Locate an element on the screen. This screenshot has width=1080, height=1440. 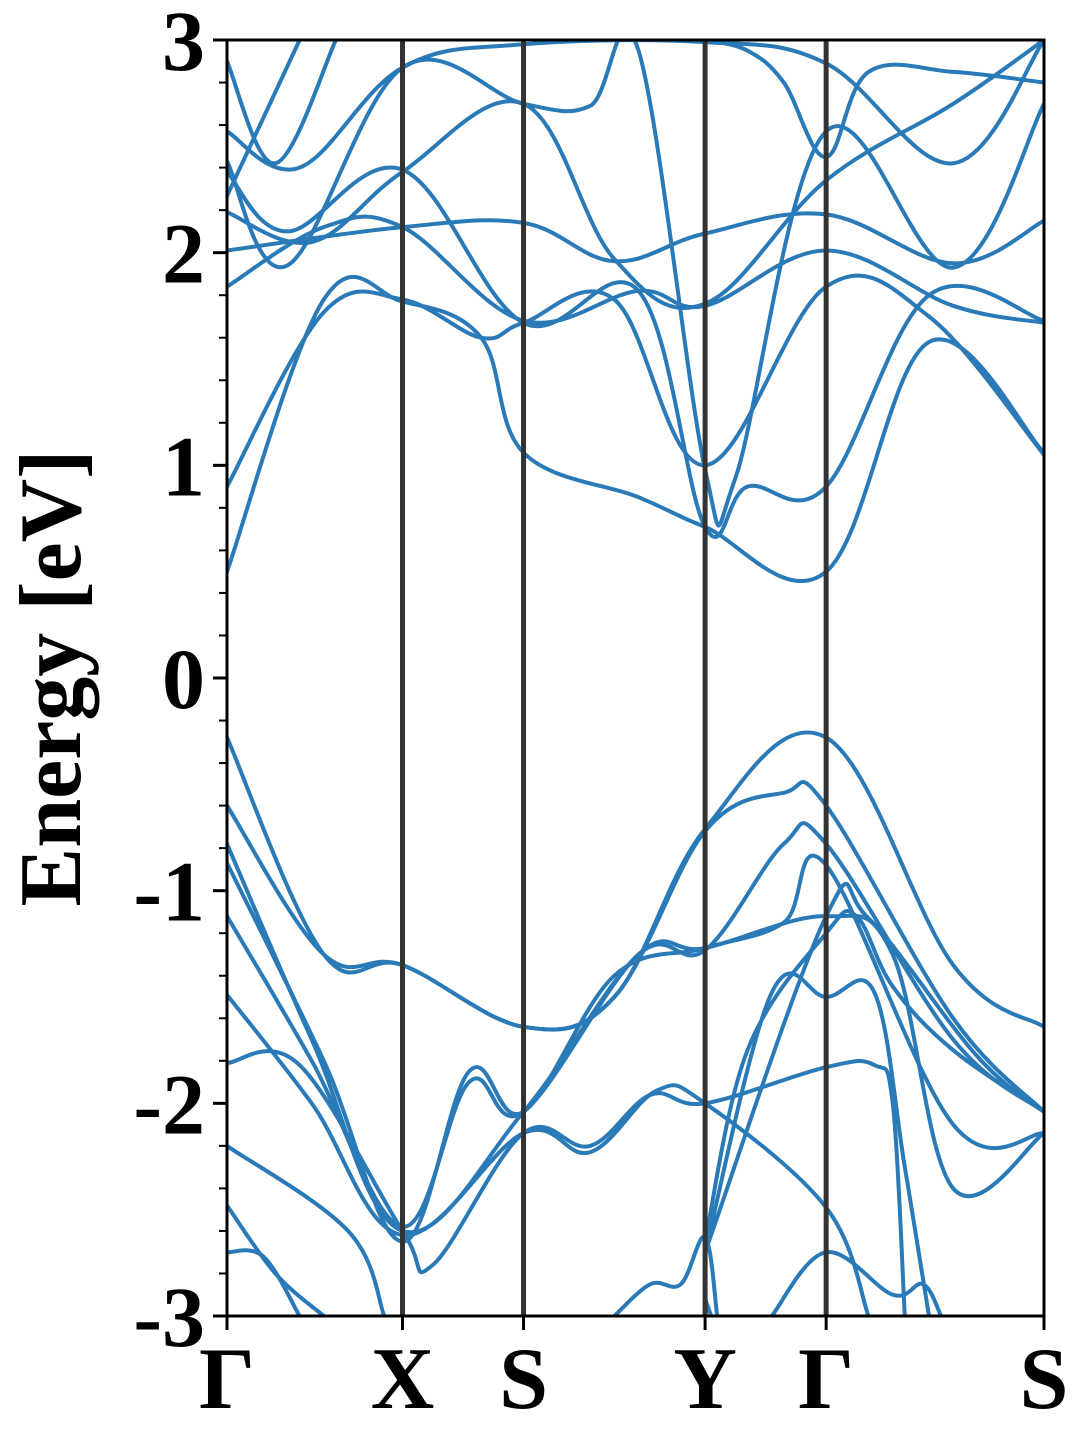
y-axis-label: Energy [eV] is located at coordinates (51, 678).